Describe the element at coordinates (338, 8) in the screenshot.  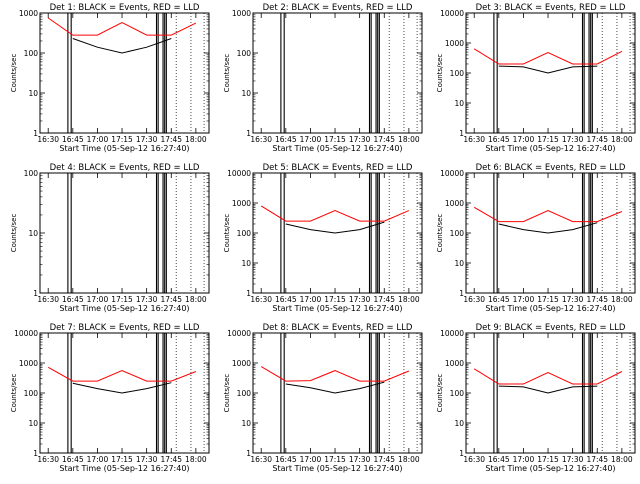
I see `panel-title: Det 2: BLACK = Events, RED = LLD` at that location.